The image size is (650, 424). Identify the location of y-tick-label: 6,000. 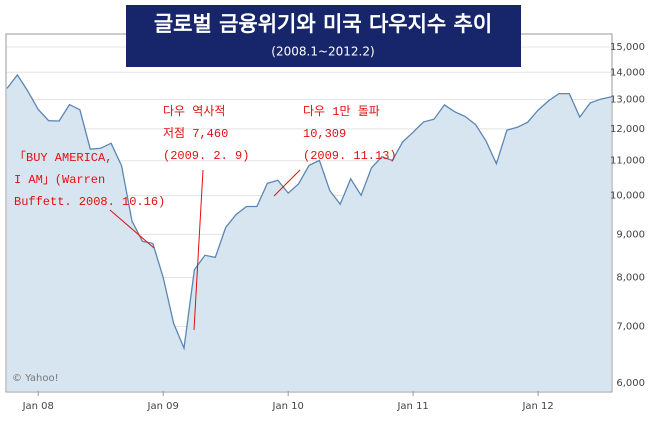
(630, 383).